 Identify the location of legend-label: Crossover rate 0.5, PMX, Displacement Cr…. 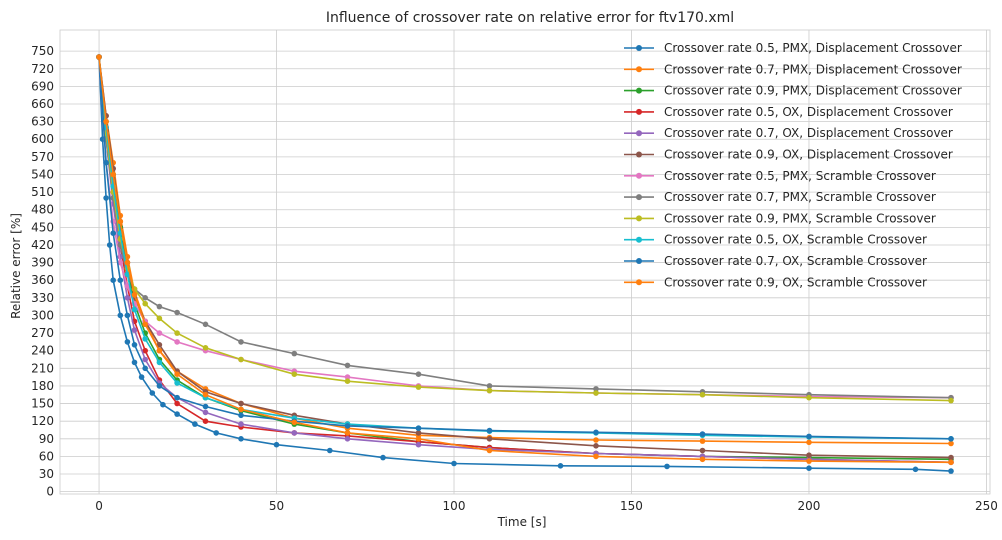
(813, 48).